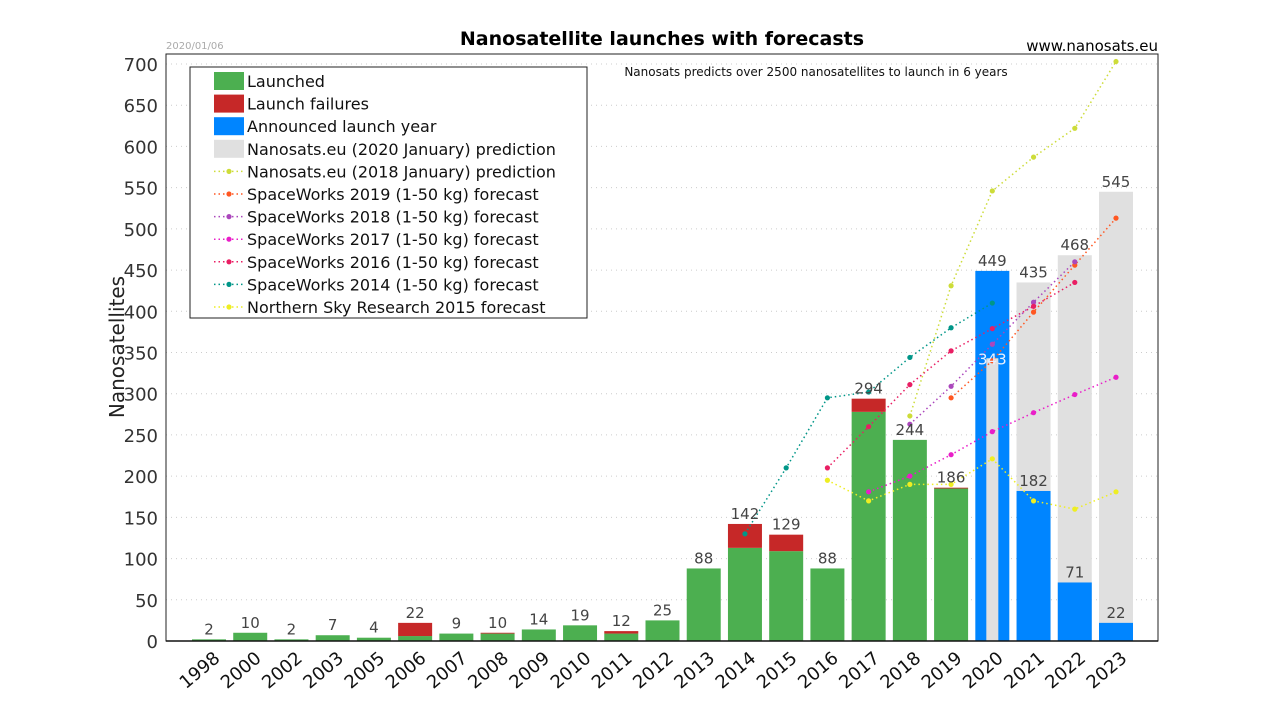  What do you see at coordinates (992, 261) in the screenshot?
I see `bar-label: 449` at bounding box center [992, 261].